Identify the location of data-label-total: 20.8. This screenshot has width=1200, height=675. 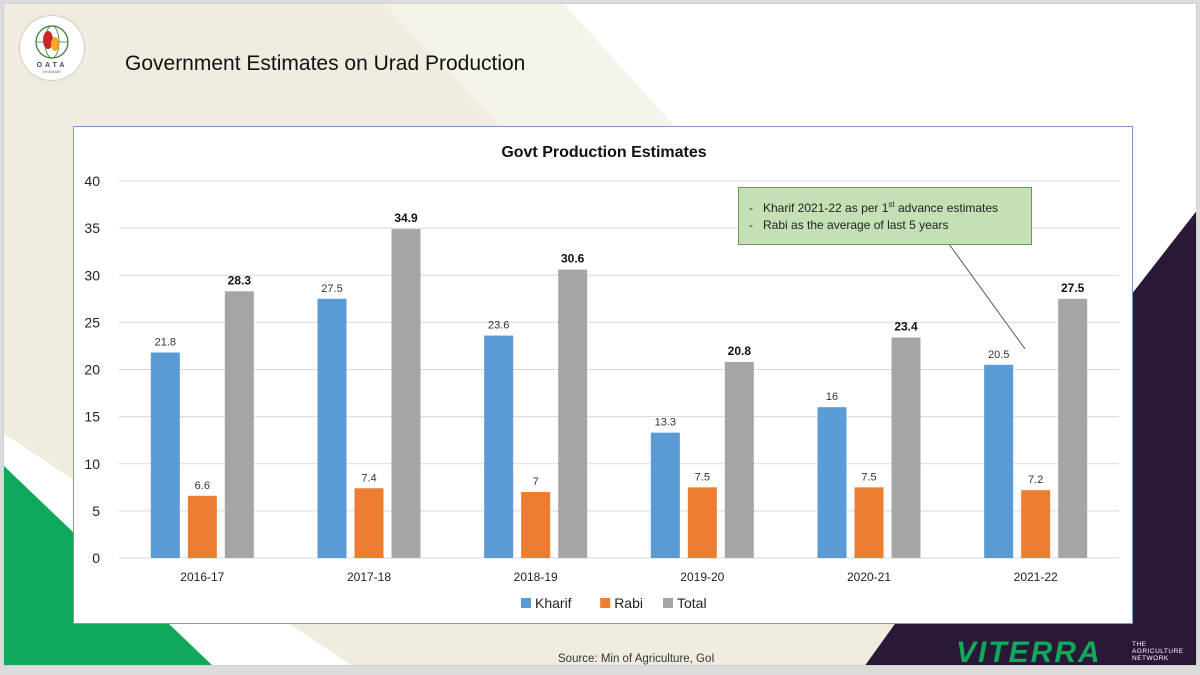
(740, 351).